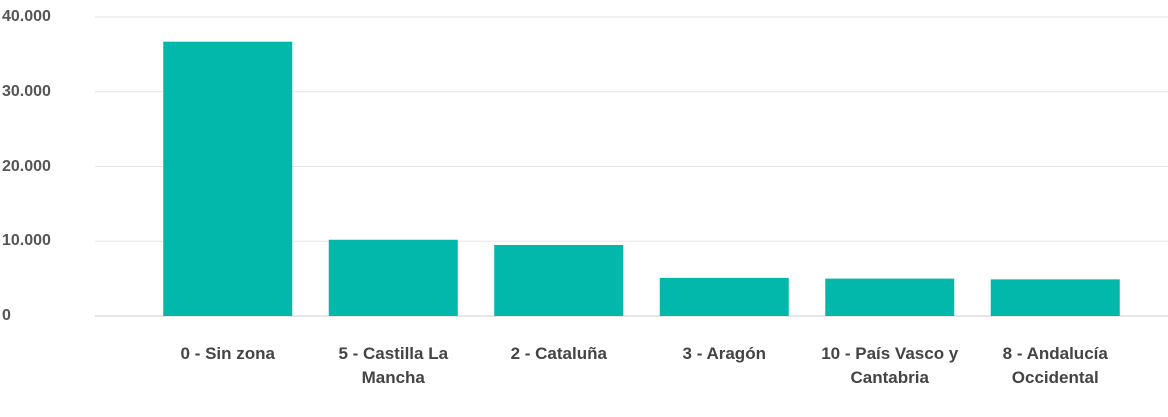 Image resolution: width=1168 pixels, height=417 pixels. Describe the element at coordinates (26, 91) in the screenshot. I see `y-tick-label: 30.000` at that location.